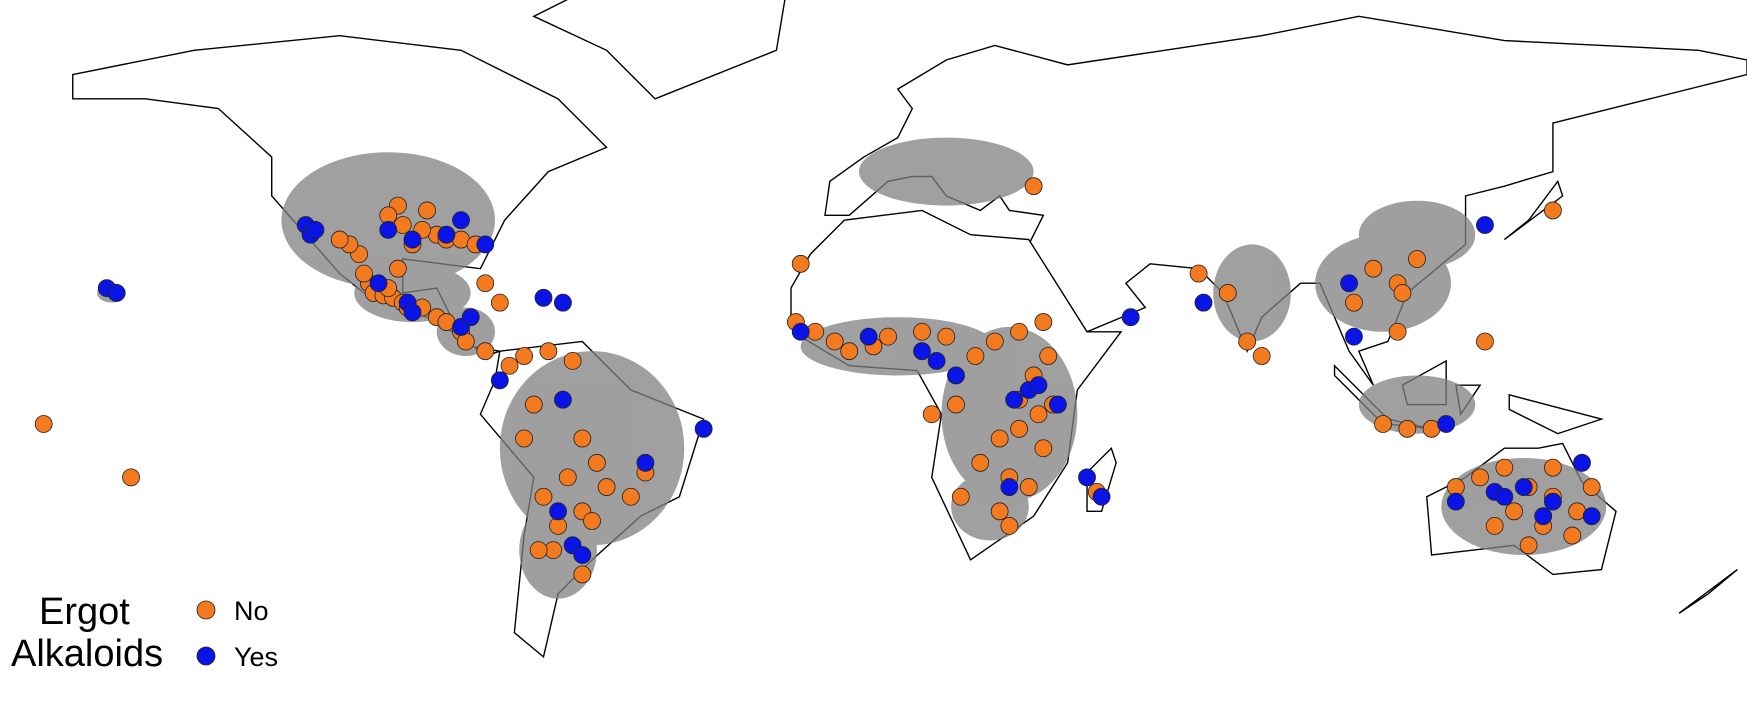 Image resolution: width=1747 pixels, height=704 pixels. I want to click on greenland, so click(660, 49).